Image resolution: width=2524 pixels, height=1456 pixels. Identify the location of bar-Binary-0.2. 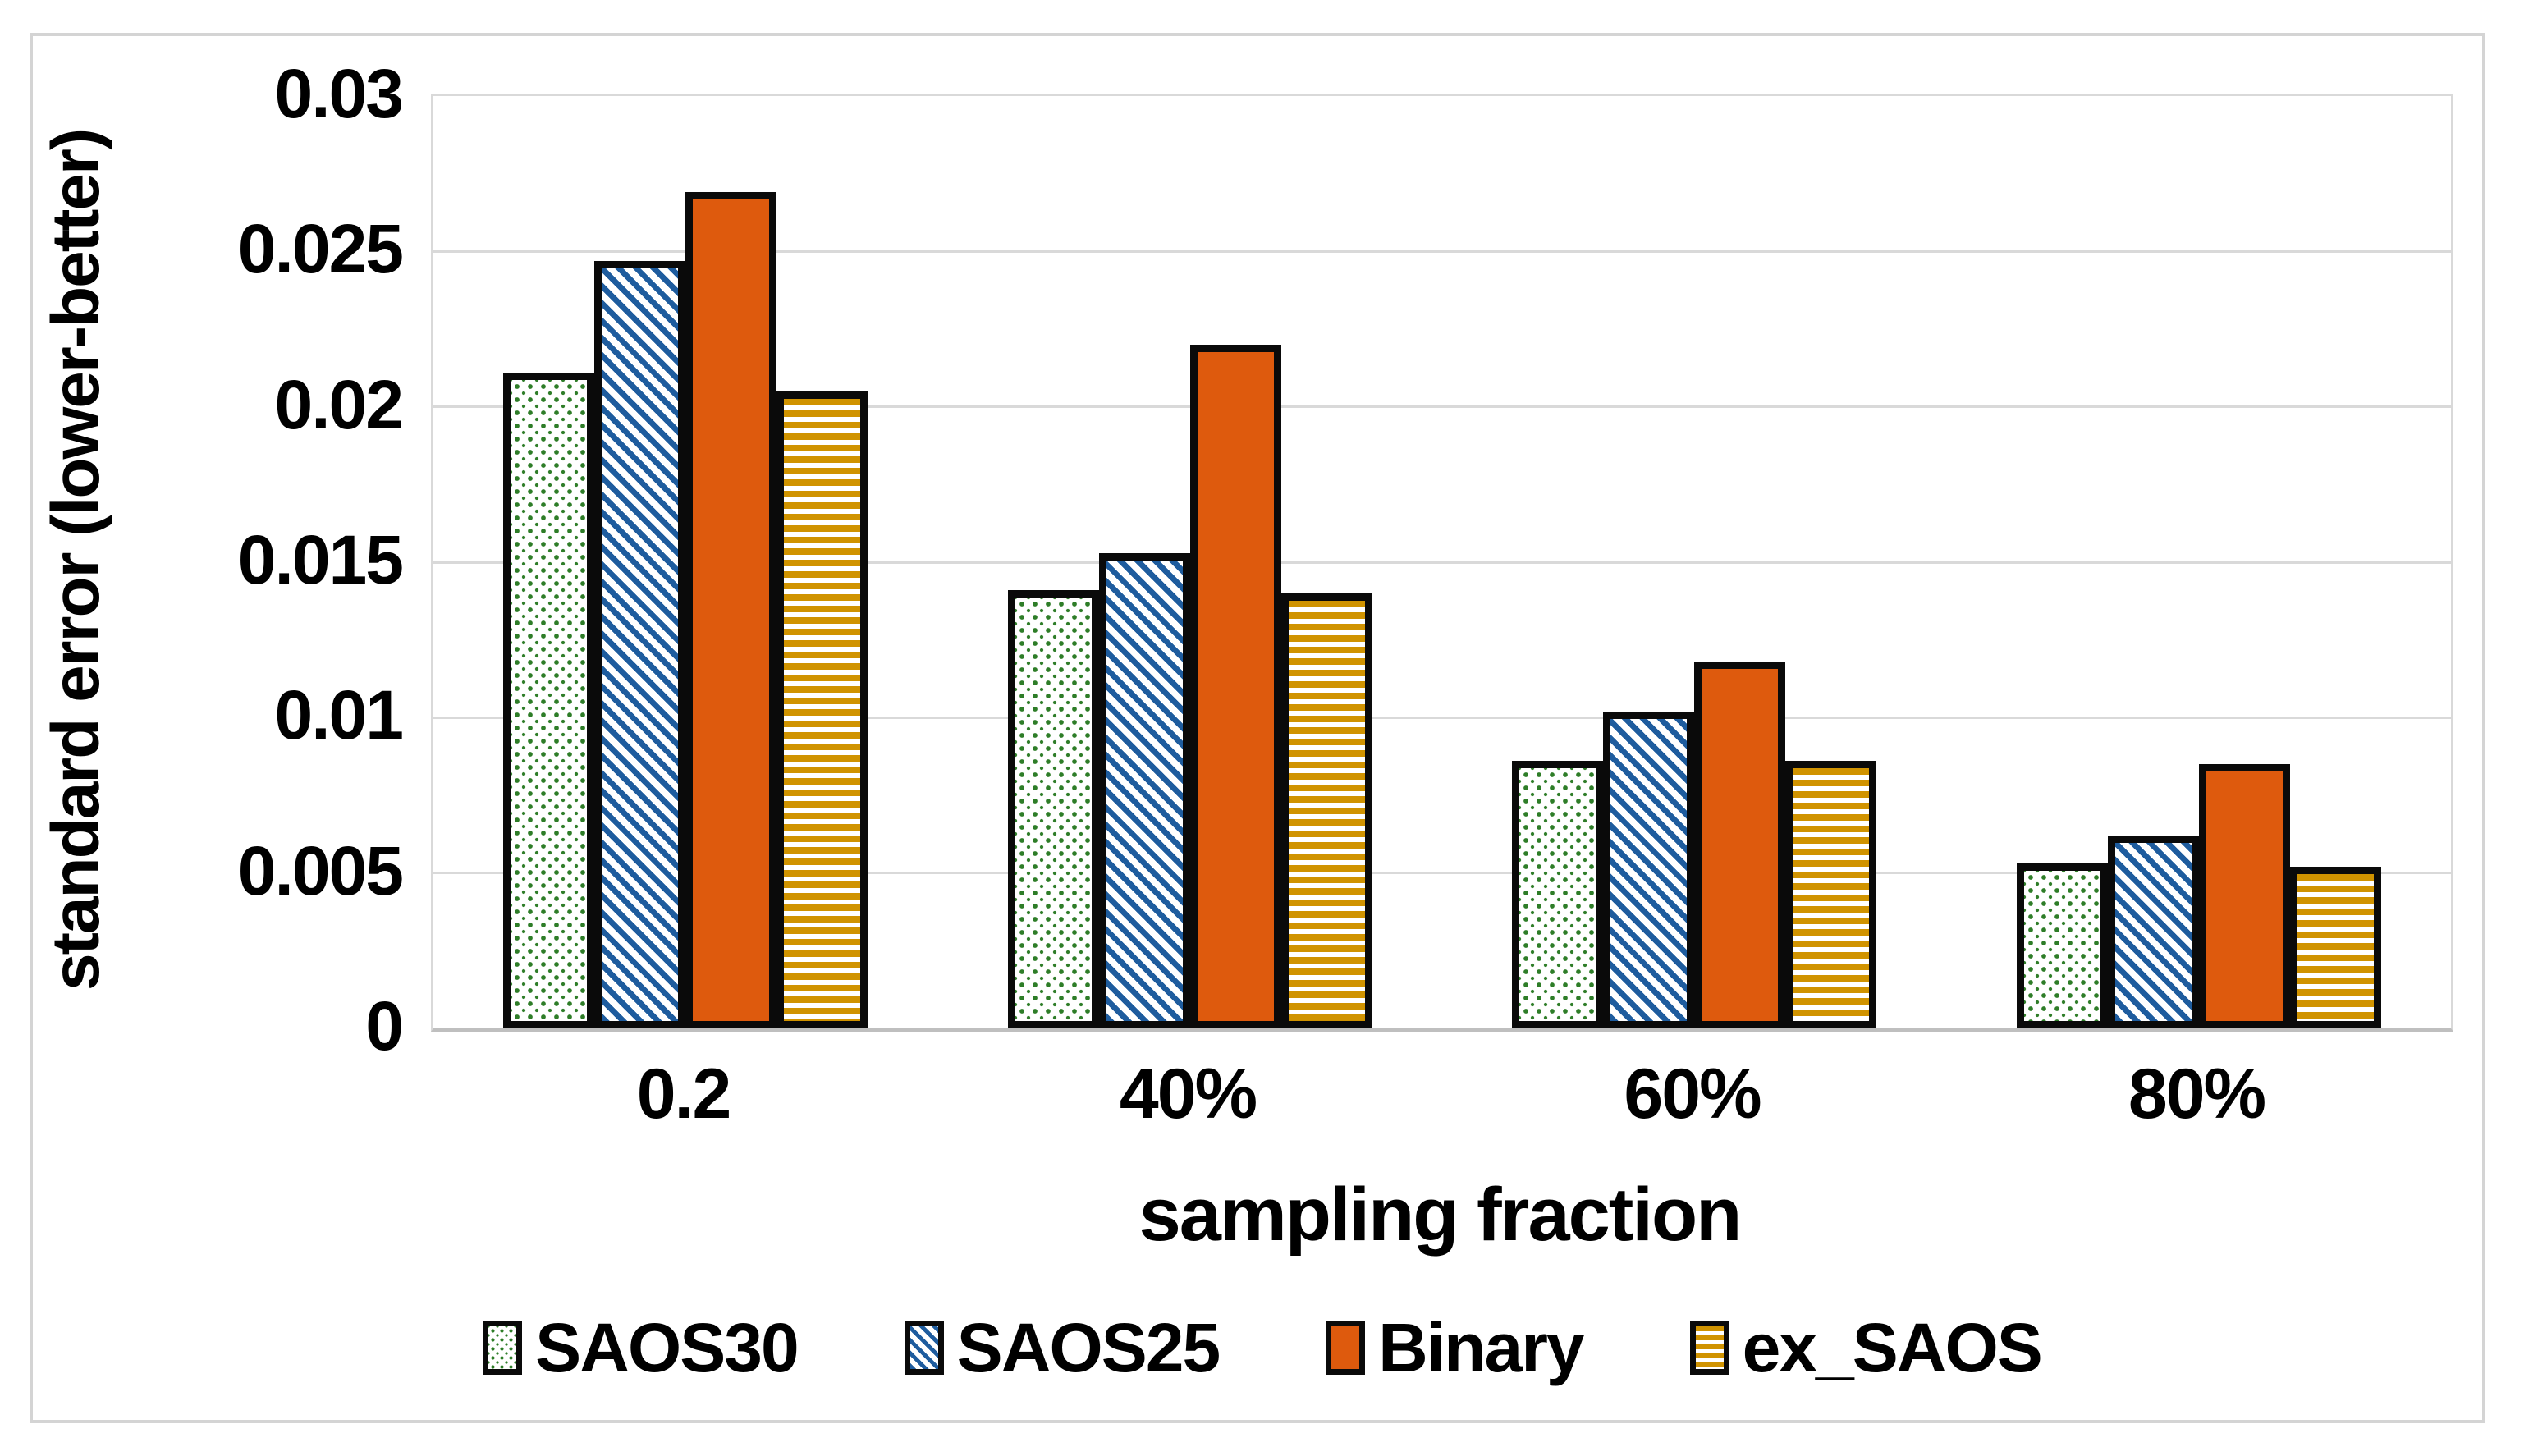
(731, 610).